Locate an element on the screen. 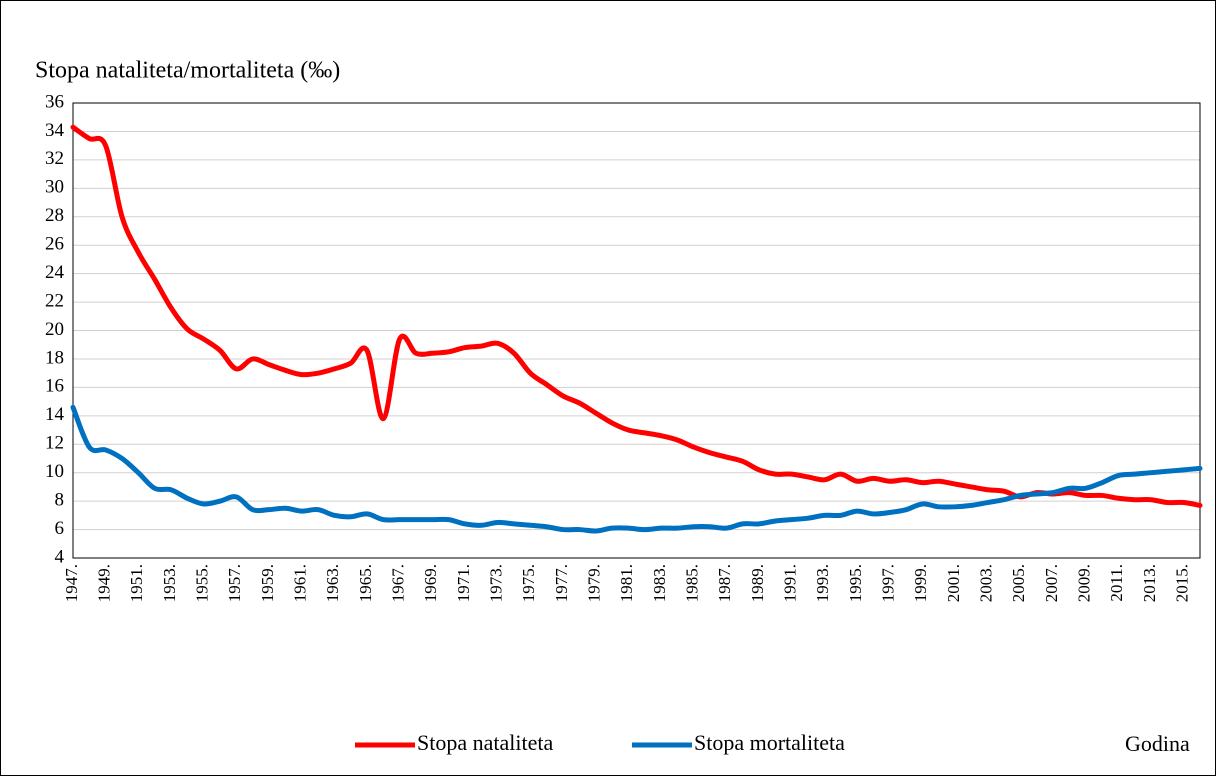  x-tick-label: 2013. is located at coordinates (1149, 583).